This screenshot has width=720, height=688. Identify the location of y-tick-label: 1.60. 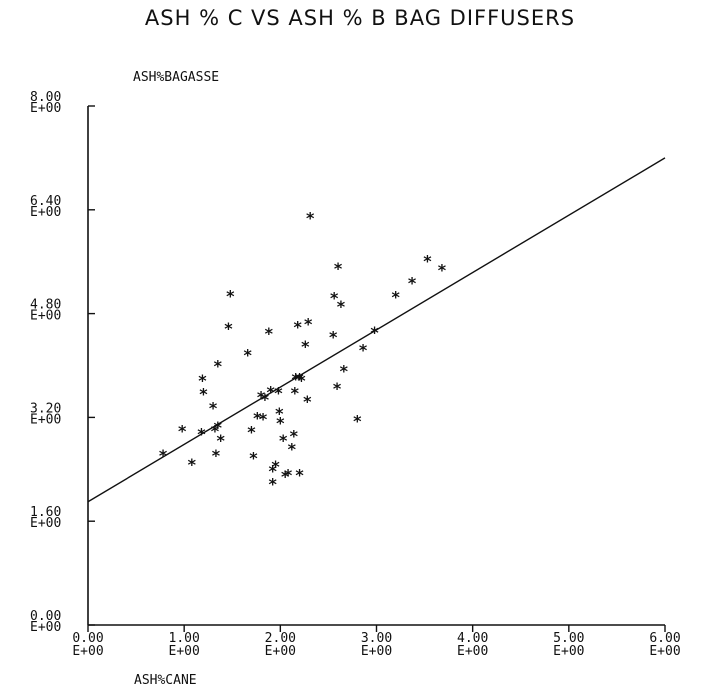
(45, 512).